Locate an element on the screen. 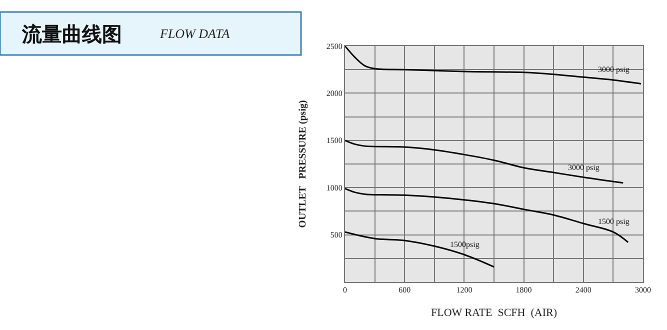  x-tick-label: 0 is located at coordinates (345, 290).